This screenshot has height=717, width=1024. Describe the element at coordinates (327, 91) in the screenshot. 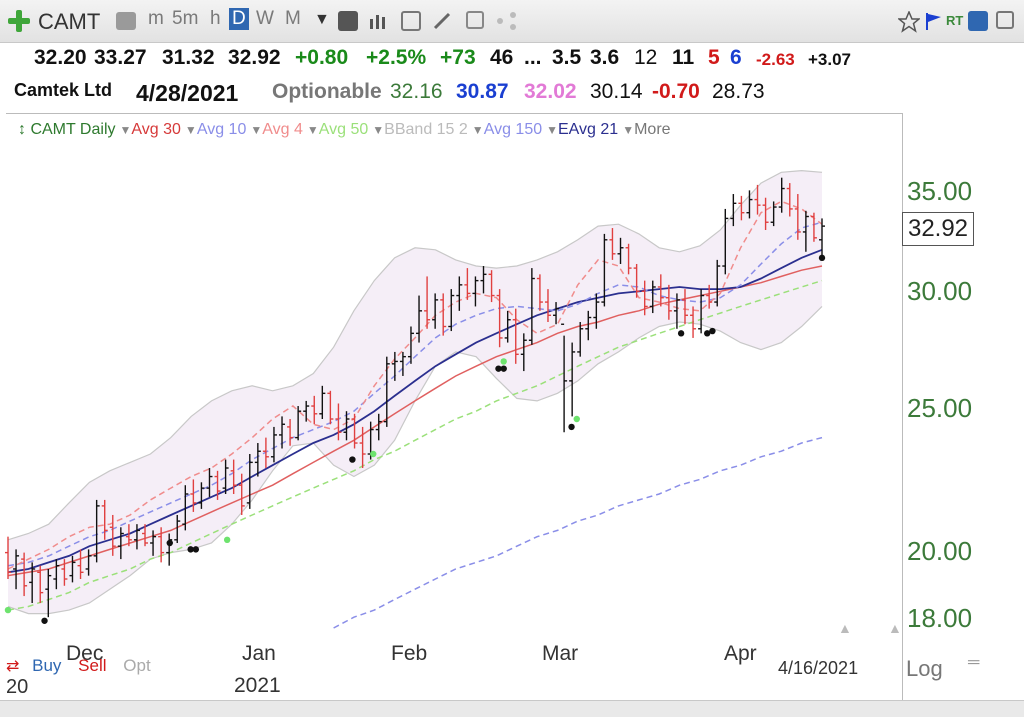

I see `quote-field: Optionable` at that location.